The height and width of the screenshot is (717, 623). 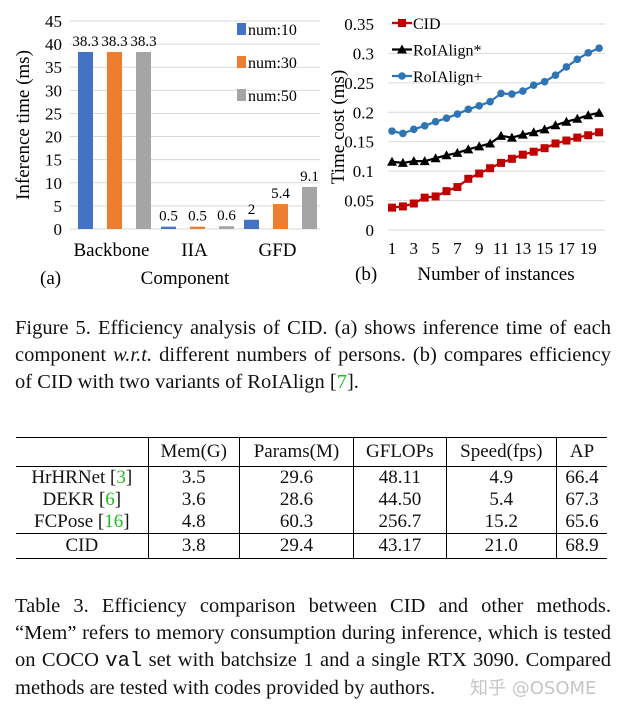 I want to click on y-axis-label: Time cost (ms), so click(x=338, y=127).